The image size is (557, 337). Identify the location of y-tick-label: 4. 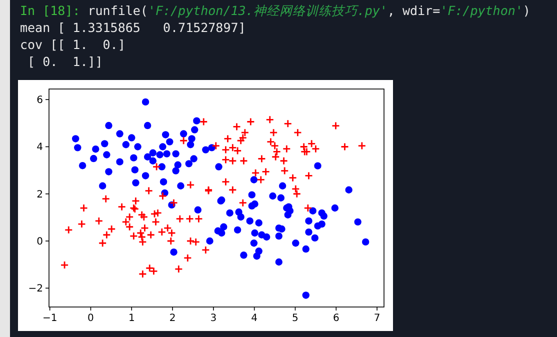
(39, 148).